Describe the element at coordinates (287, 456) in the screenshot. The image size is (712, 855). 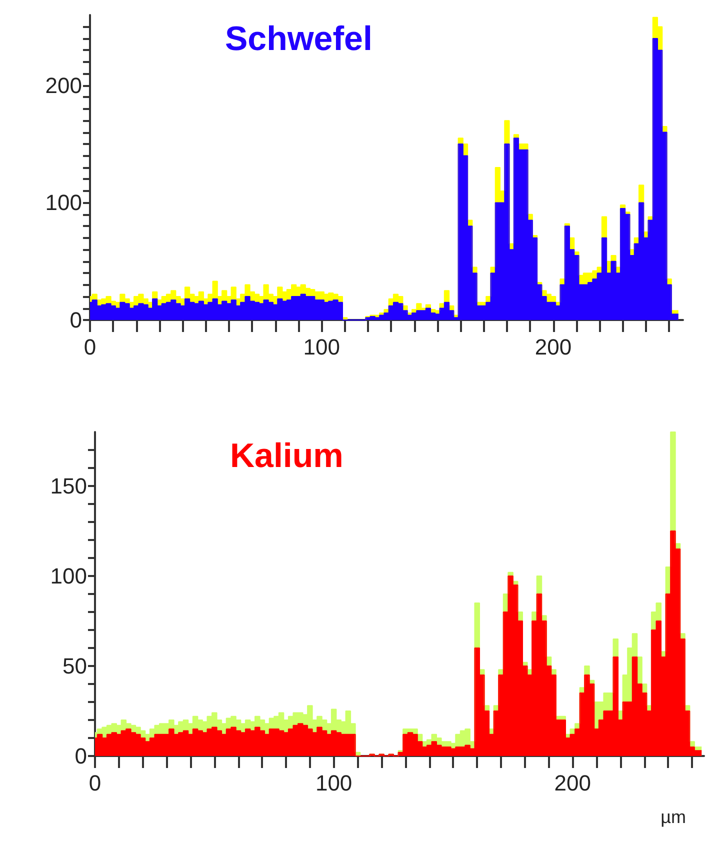
I see `chart-title: Kalium` at that location.